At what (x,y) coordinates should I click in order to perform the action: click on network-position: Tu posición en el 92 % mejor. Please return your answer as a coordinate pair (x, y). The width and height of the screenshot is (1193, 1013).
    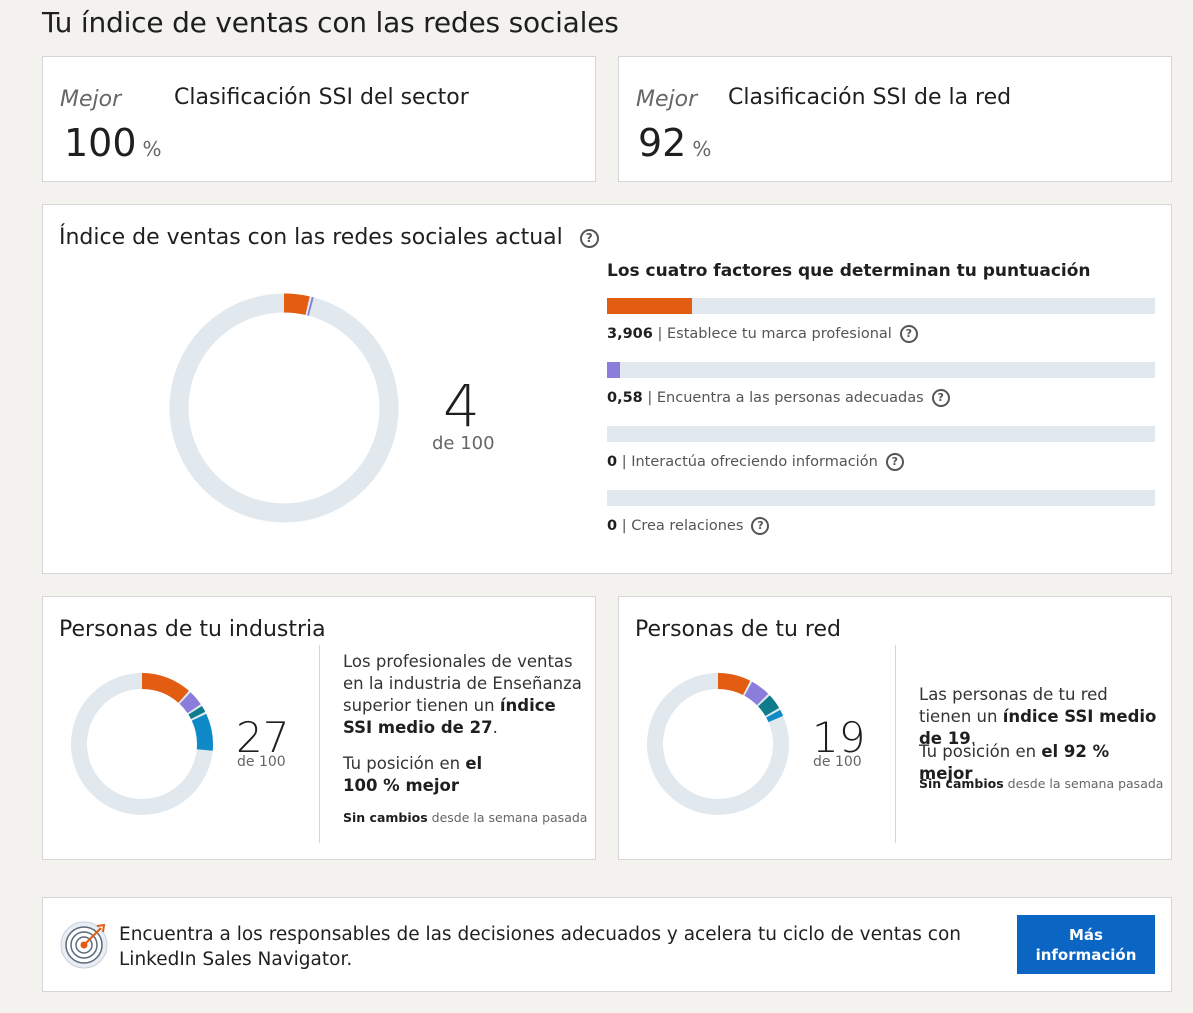
    Looking at the image, I should click on (1014, 762).